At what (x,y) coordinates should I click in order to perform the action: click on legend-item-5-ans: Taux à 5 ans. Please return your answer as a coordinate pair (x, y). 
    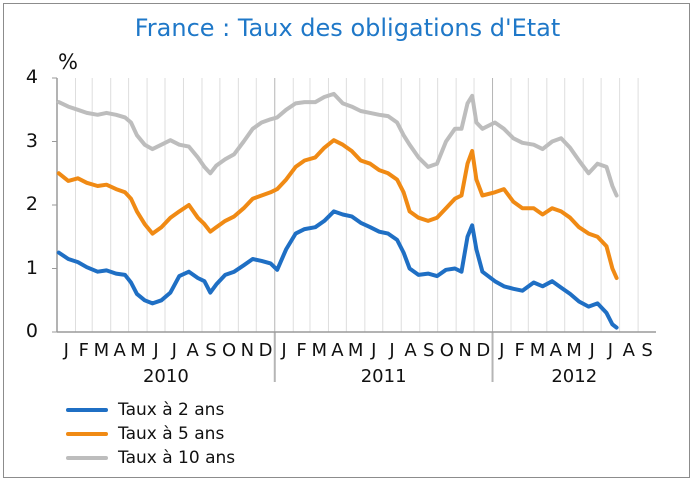
    Looking at the image, I should click on (150, 434).